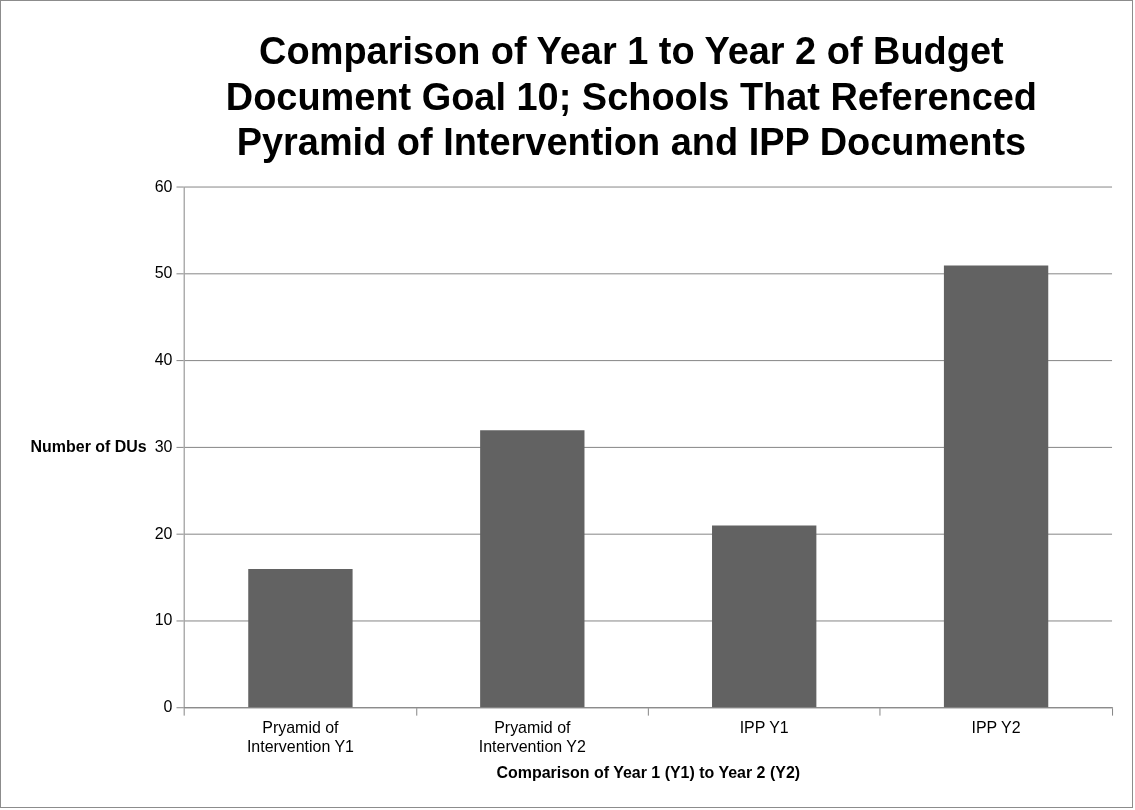 Image resolution: width=1135 pixels, height=810 pixels. What do you see at coordinates (996, 727) in the screenshot?
I see `x-tick-label: IPP Y2` at bounding box center [996, 727].